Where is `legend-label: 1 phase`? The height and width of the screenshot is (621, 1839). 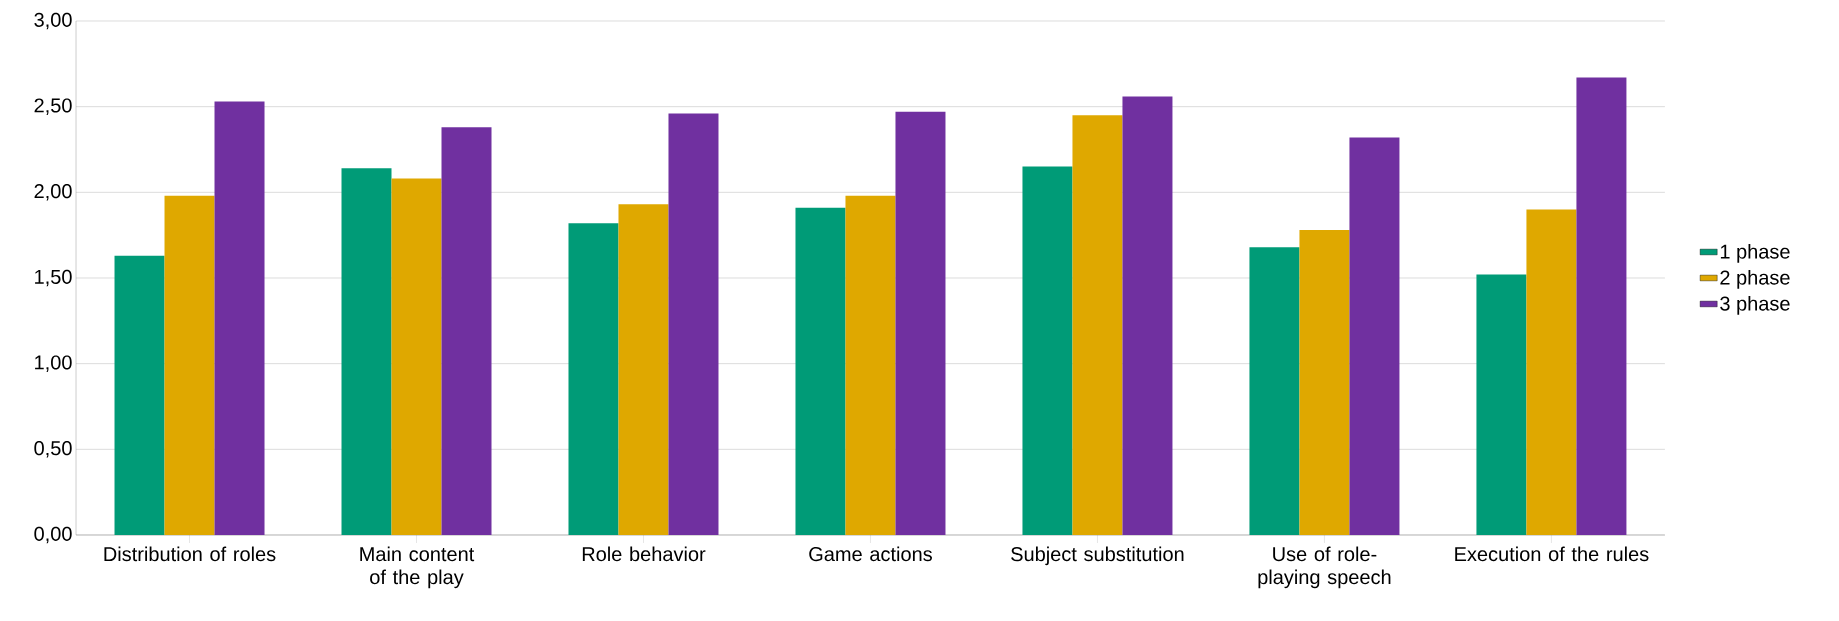
legend-label: 1 phase is located at coordinates (1755, 253).